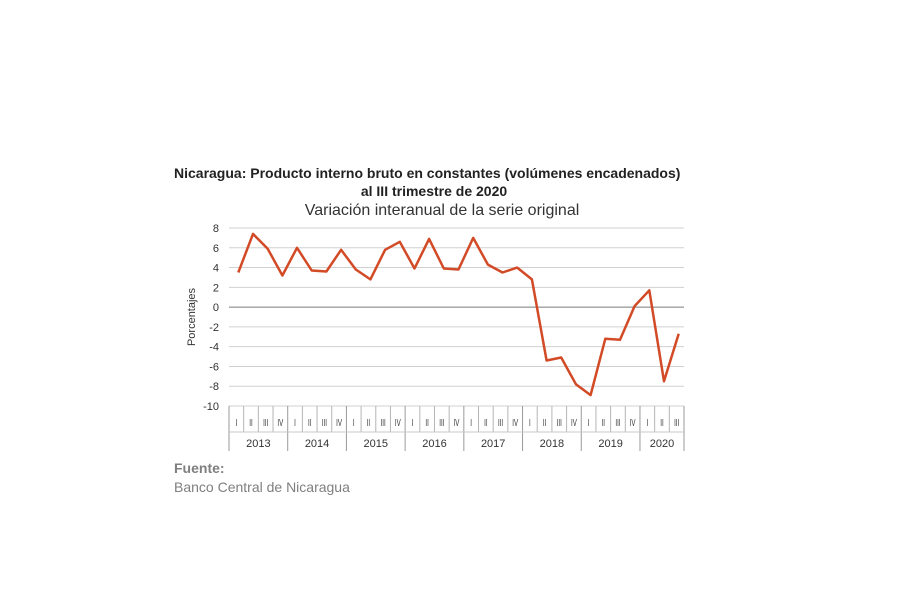 Image resolution: width=899 pixels, height=613 pixels. I want to click on x-year-label: 2015, so click(376, 444).